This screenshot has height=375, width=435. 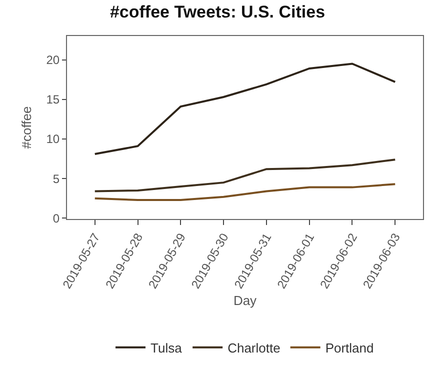 I want to click on y-tick-label: 10, so click(x=53, y=139).